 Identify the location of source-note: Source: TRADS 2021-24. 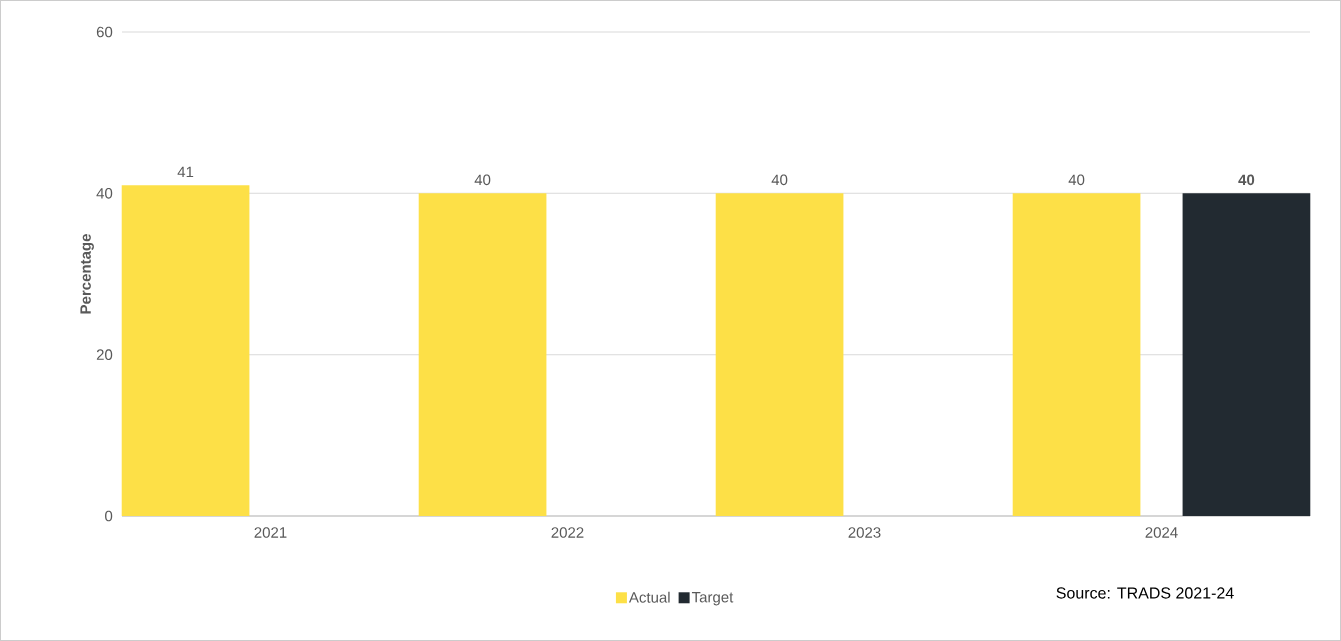
(1145, 593).